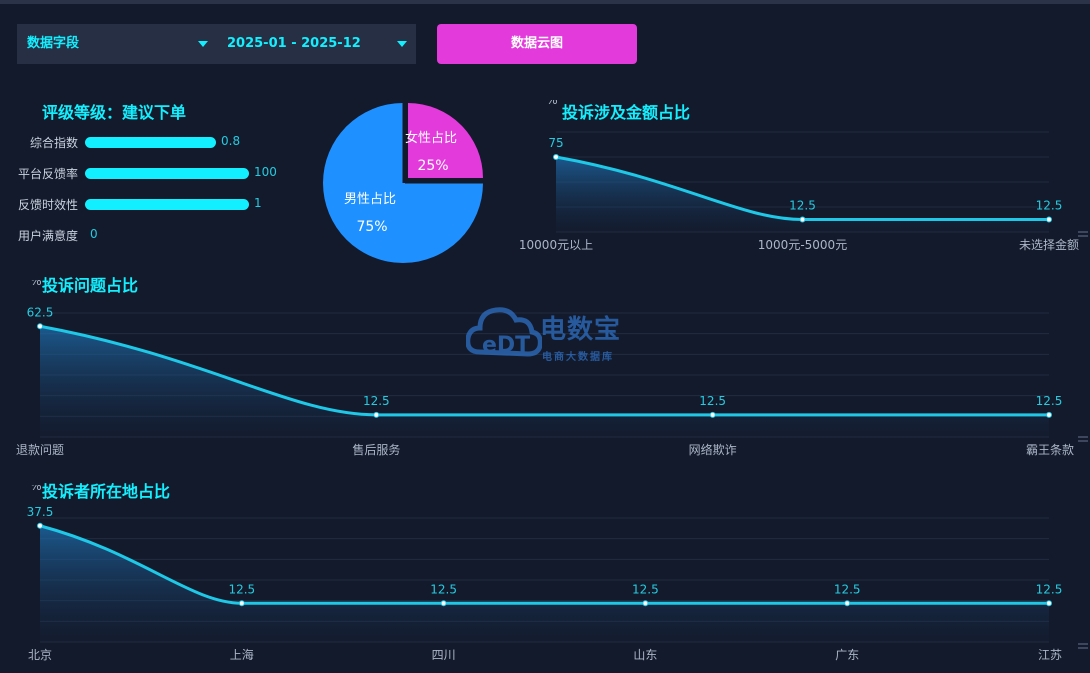  What do you see at coordinates (626, 112) in the screenshot?
I see `amount-chart-title: 投诉涉及金额占比` at bounding box center [626, 112].